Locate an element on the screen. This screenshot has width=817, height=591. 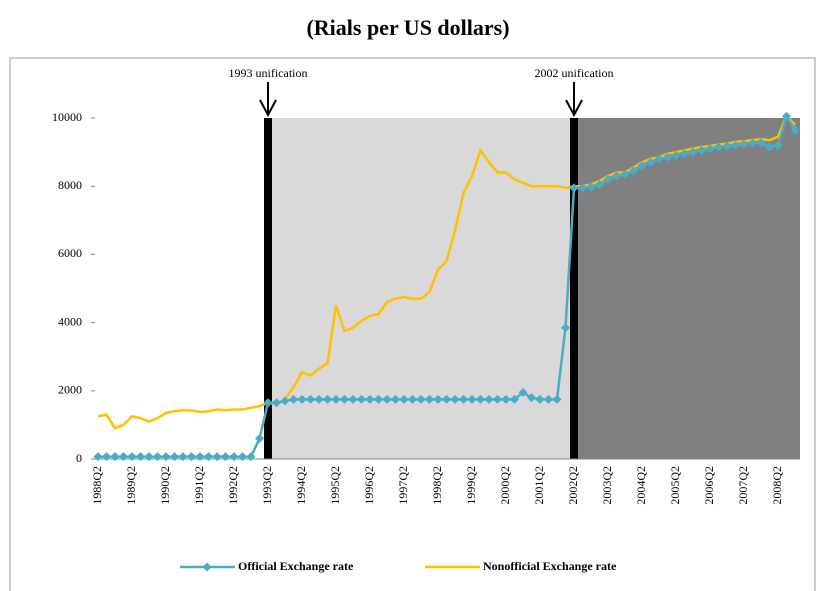
x-tick-label: 1995Q2 is located at coordinates (335, 485).